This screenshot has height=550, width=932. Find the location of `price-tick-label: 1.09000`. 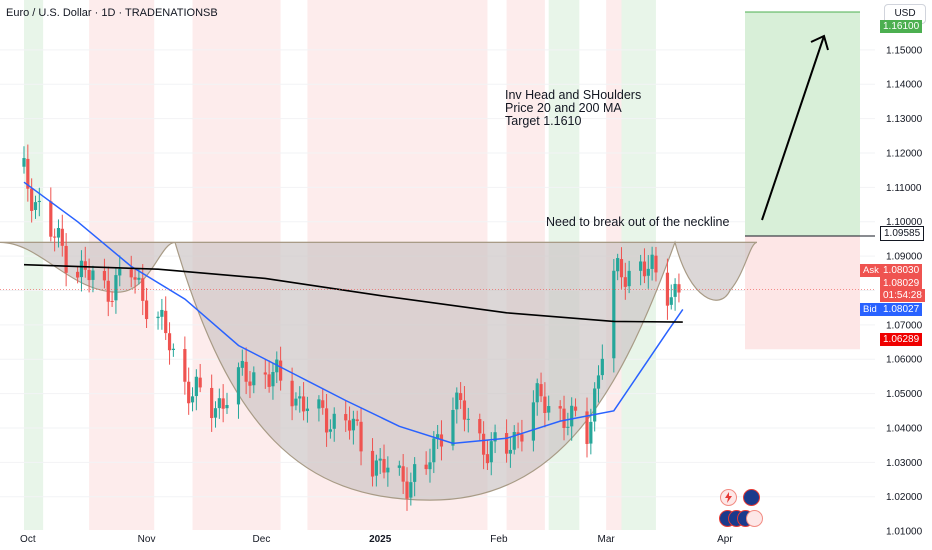

price-tick-label: 1.09000 is located at coordinates (904, 257).